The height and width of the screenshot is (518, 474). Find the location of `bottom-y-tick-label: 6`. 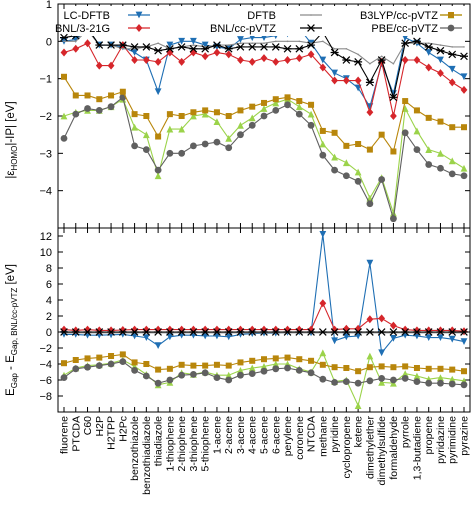

bottom-y-tick-label: 6 is located at coordinates (49, 285).